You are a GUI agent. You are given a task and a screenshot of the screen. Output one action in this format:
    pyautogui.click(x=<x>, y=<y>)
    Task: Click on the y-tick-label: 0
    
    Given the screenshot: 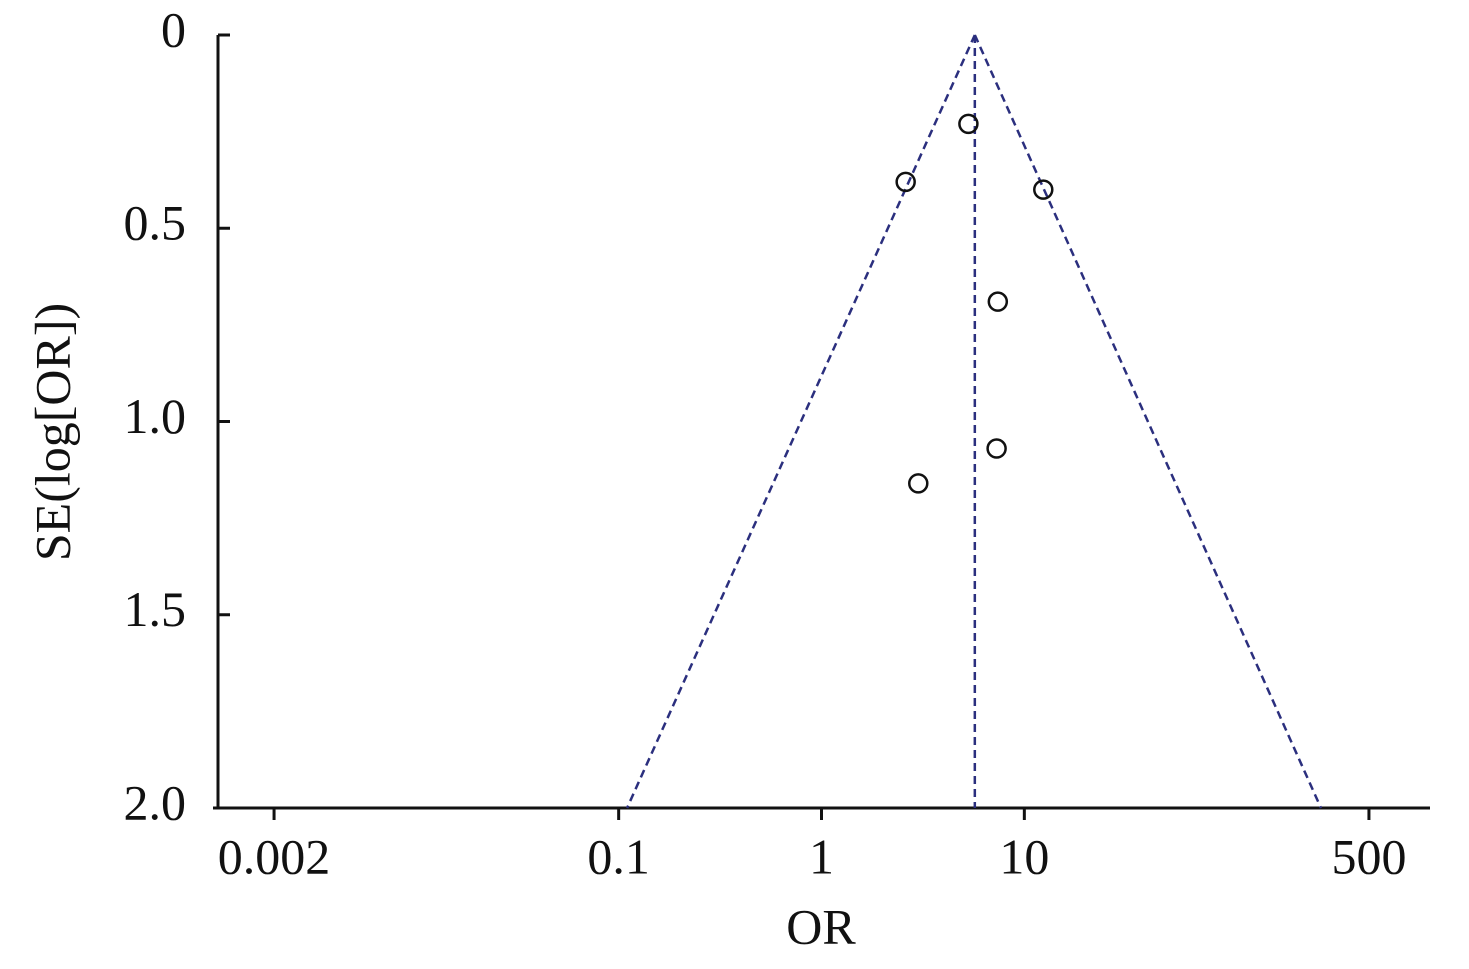 What is the action you would take?
    pyautogui.click(x=173, y=29)
    